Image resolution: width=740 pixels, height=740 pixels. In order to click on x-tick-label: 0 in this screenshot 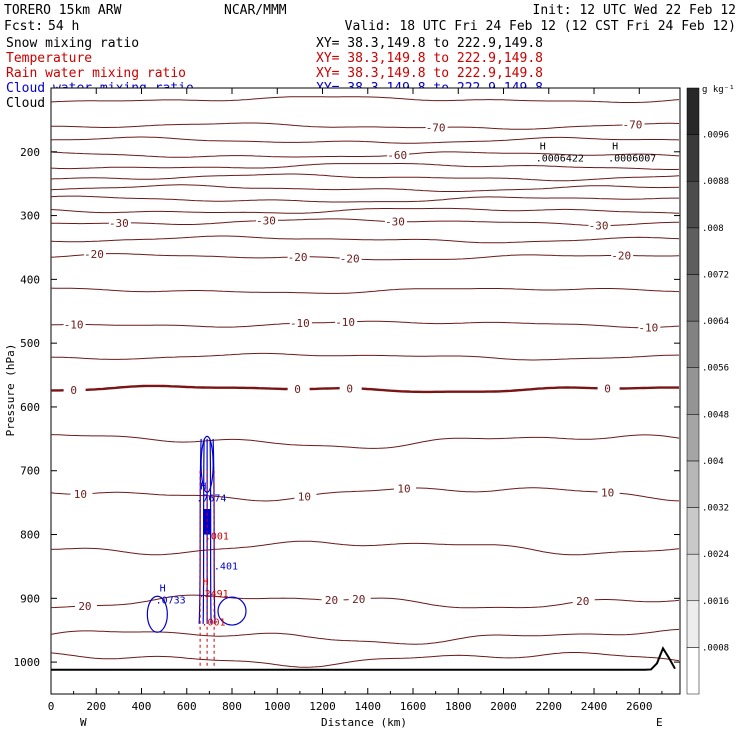, I will do `click(51, 706)`.